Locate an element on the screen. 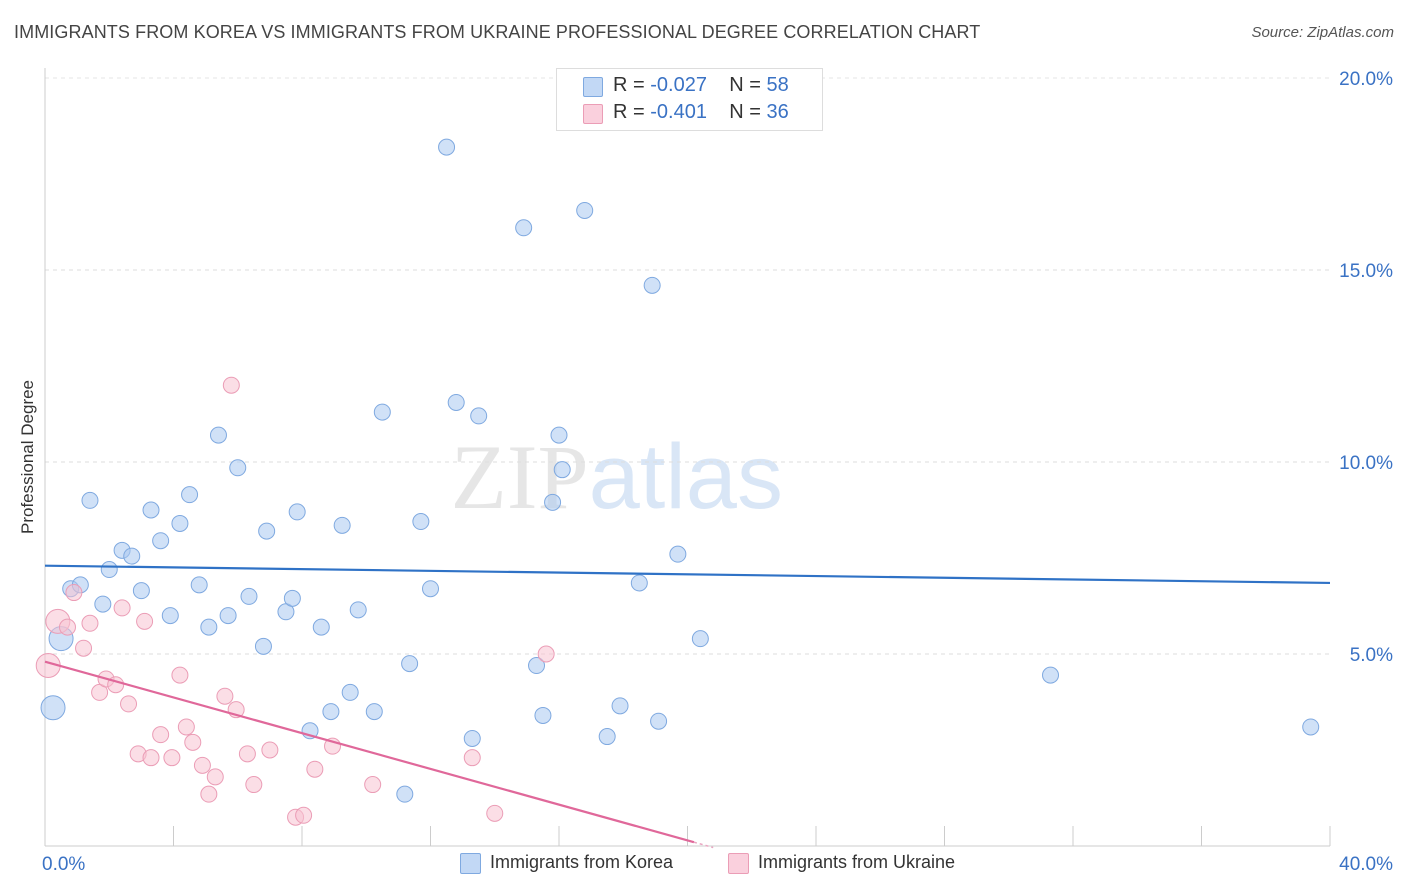  ukraine-n-value: 36 is located at coordinates (777, 112).